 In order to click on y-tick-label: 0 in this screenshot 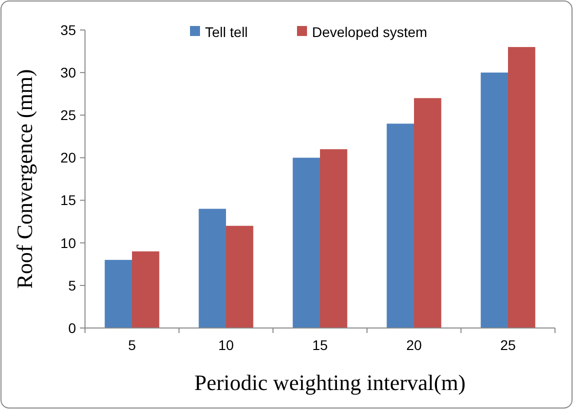, I will do `click(72, 328)`.